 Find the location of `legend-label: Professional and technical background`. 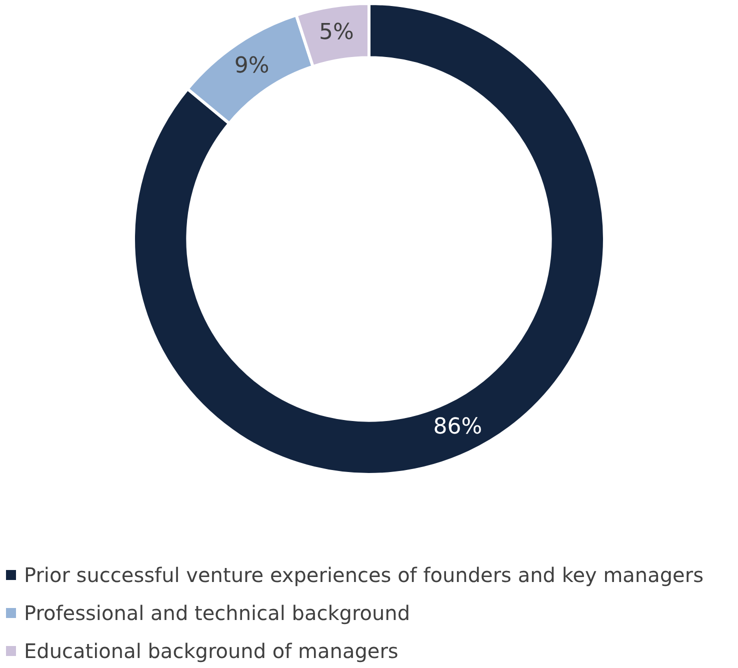

legend-label: Professional and technical background is located at coordinates (217, 613).